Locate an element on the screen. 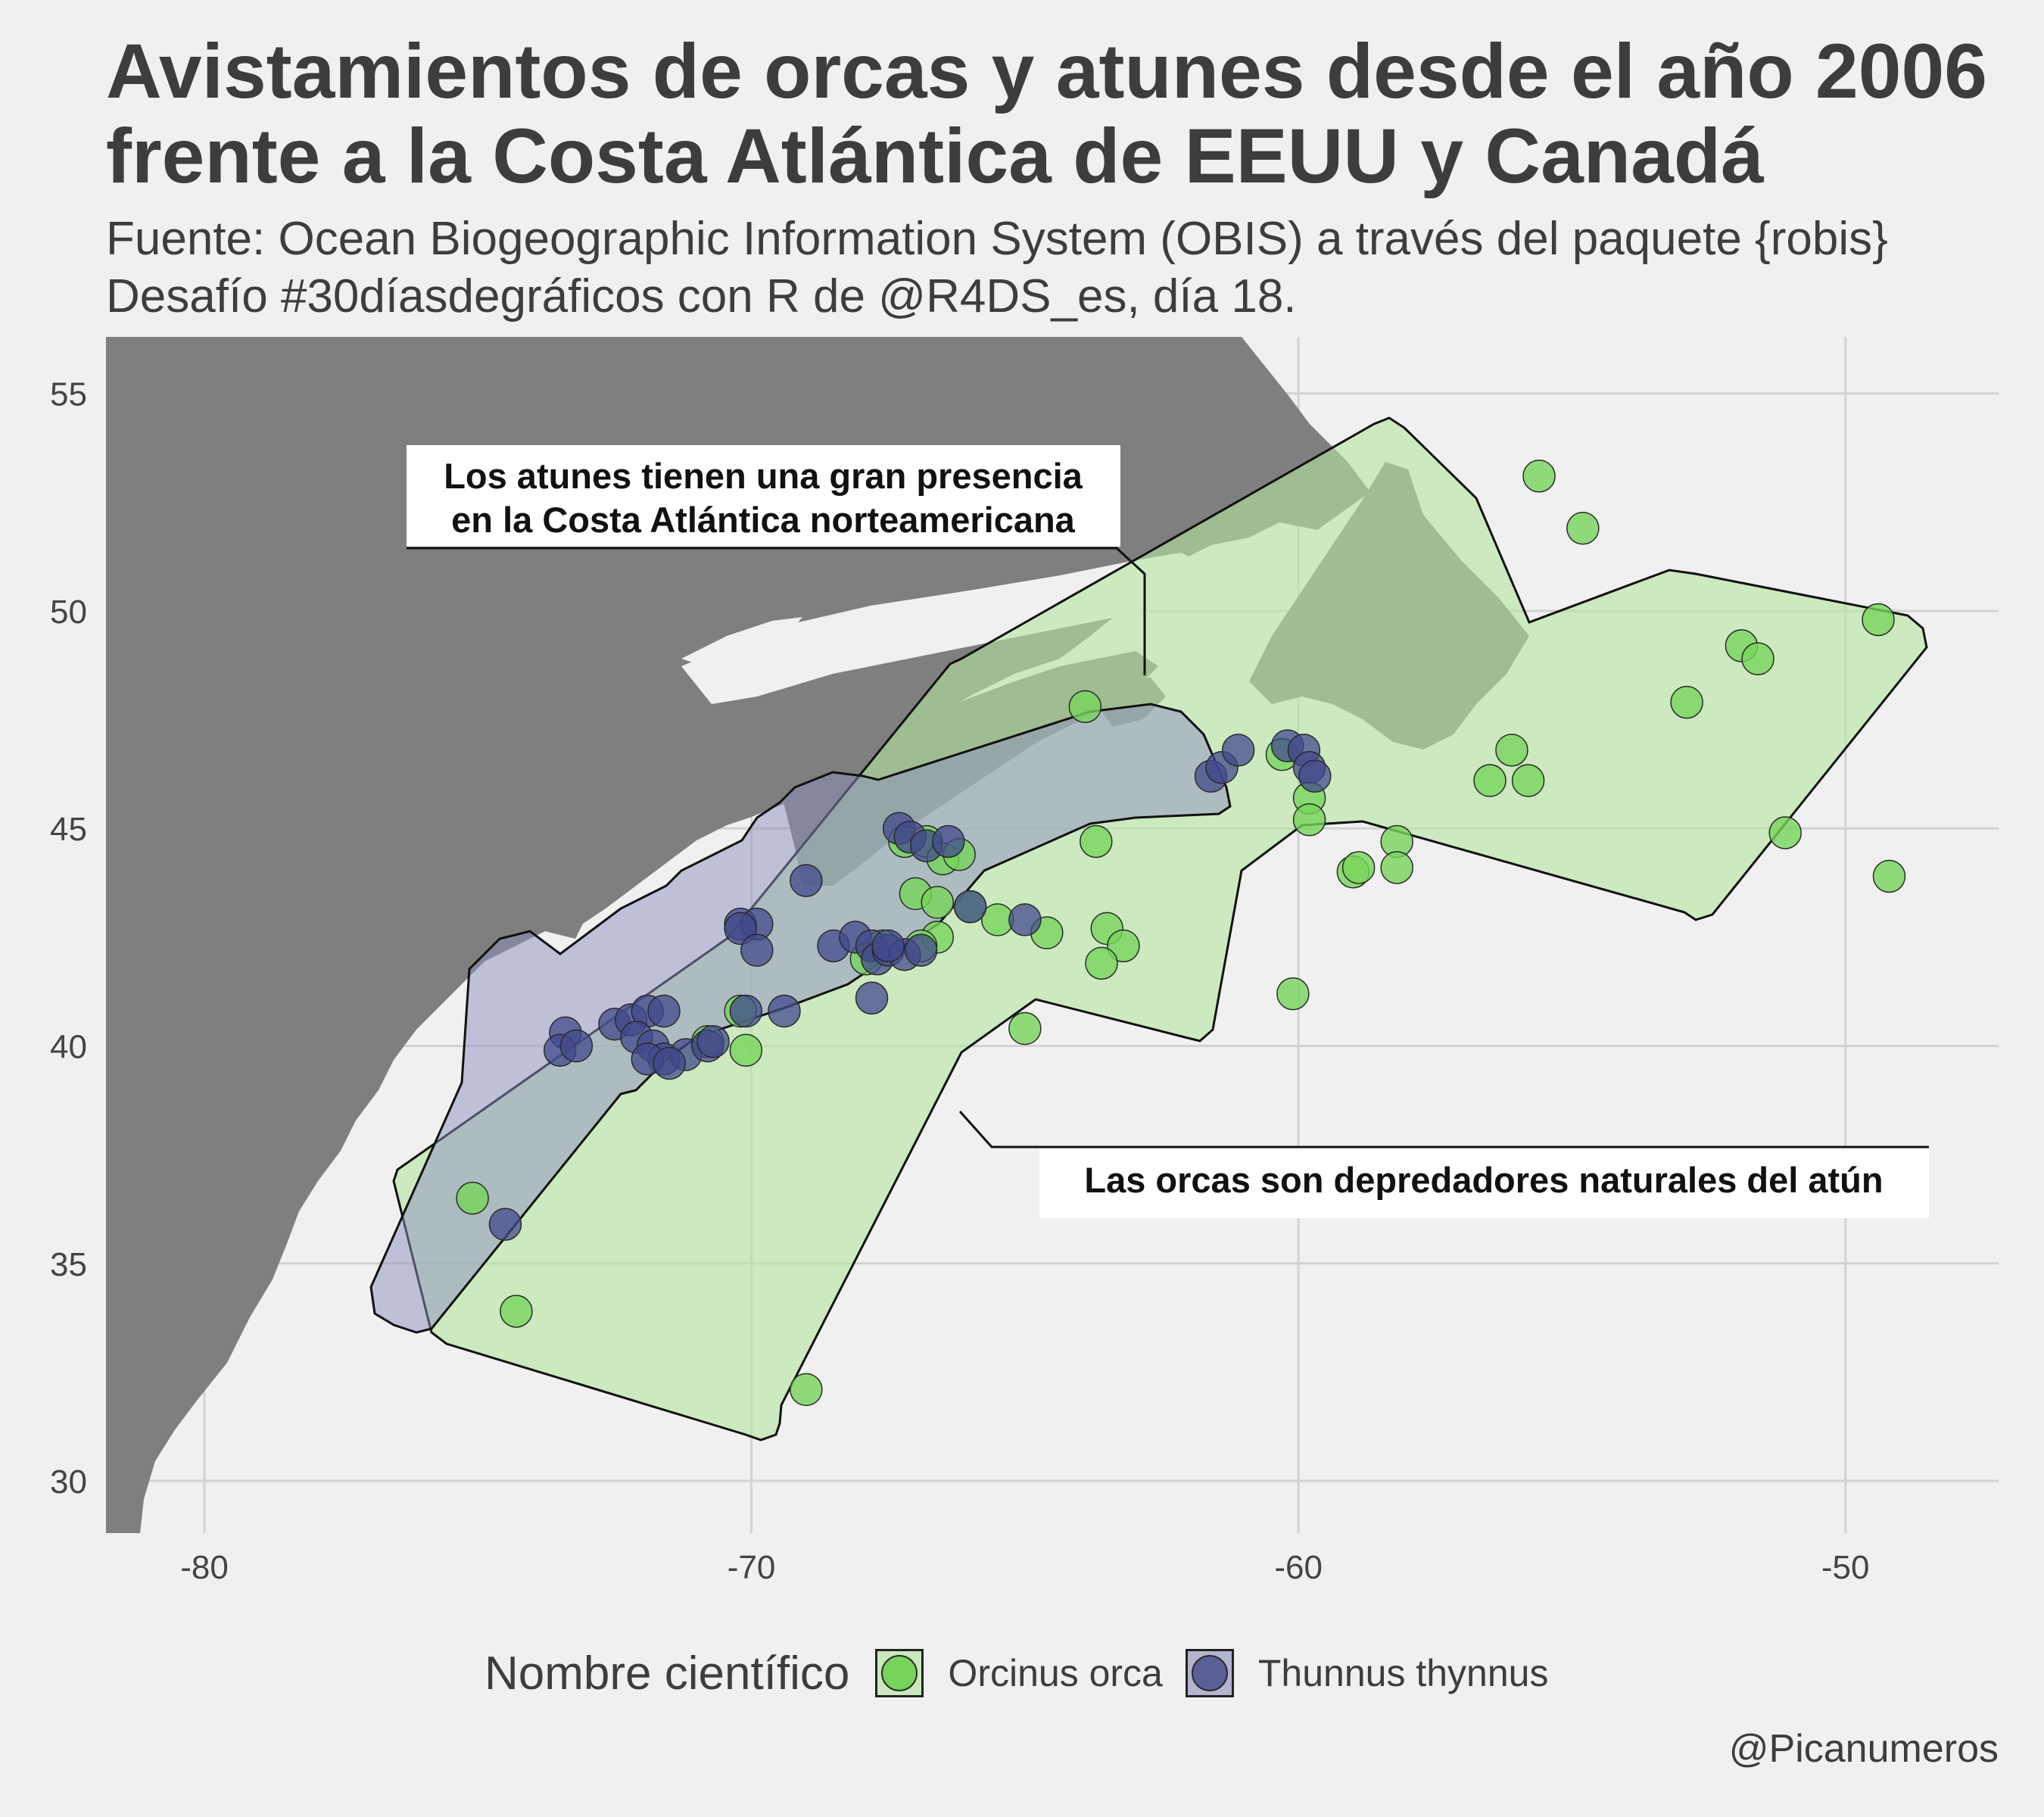 This screenshot has width=2044, height=1817. gulf-st-lawrence is located at coordinates (946, 628).